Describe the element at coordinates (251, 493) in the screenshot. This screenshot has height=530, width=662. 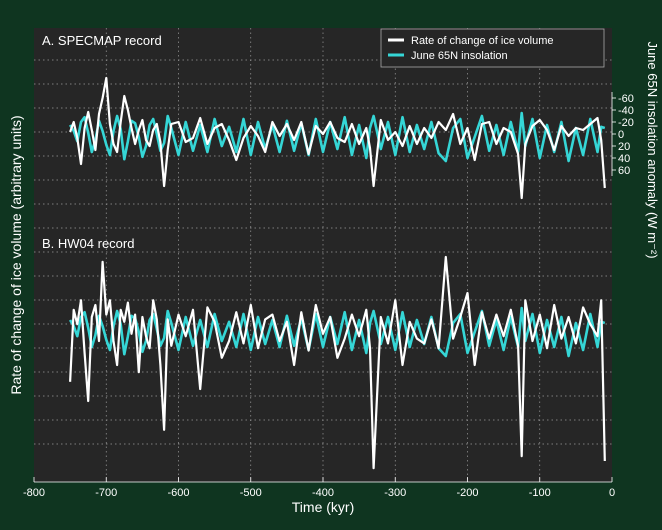
I see `x-tick-label: -500` at that location.